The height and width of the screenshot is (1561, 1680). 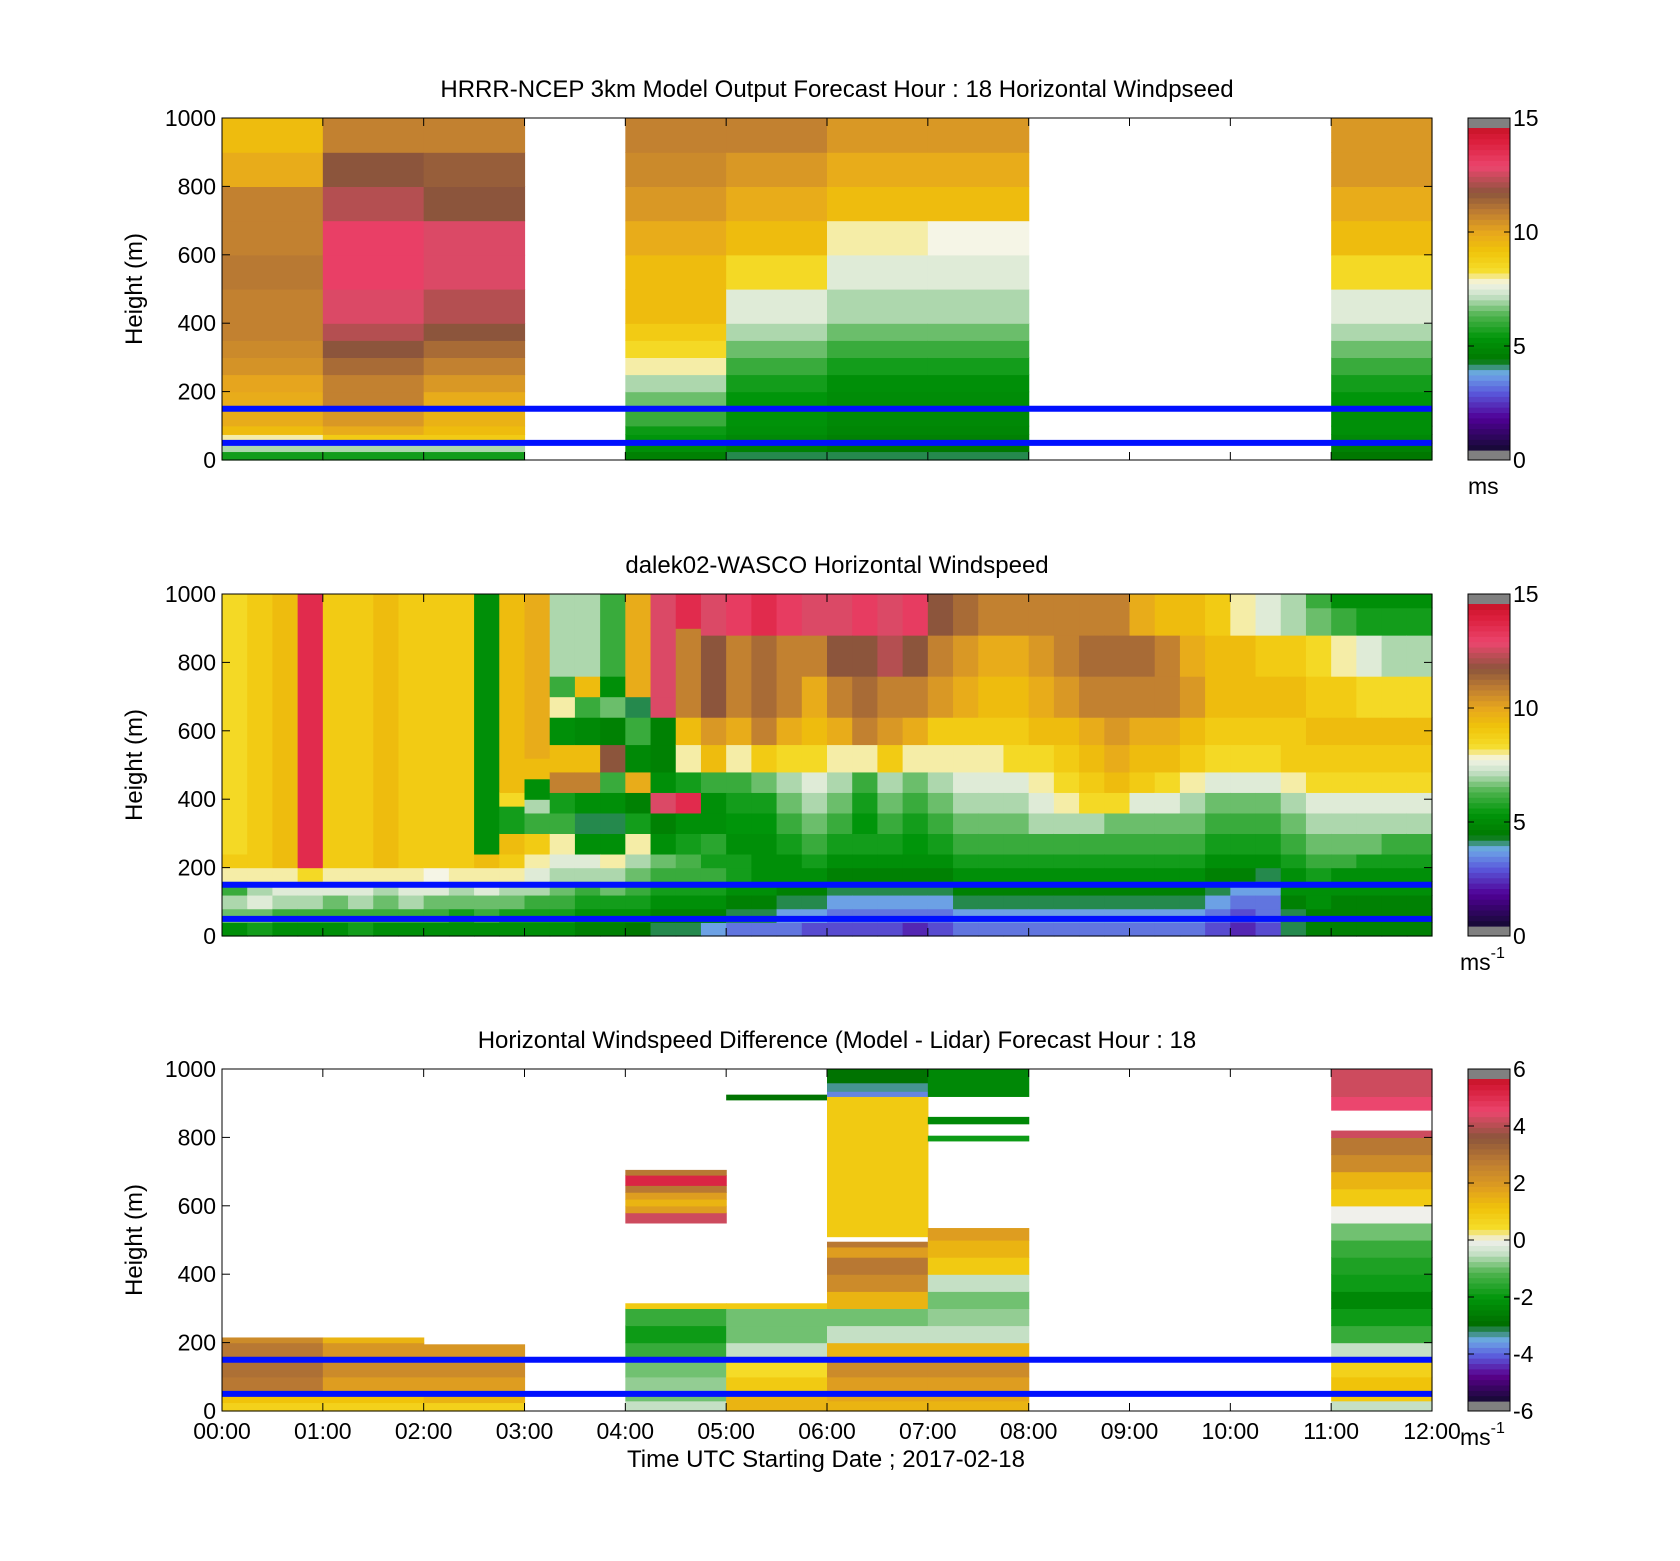 What do you see at coordinates (1526, 708) in the screenshot?
I see `colorbar-tick-label: 10` at bounding box center [1526, 708].